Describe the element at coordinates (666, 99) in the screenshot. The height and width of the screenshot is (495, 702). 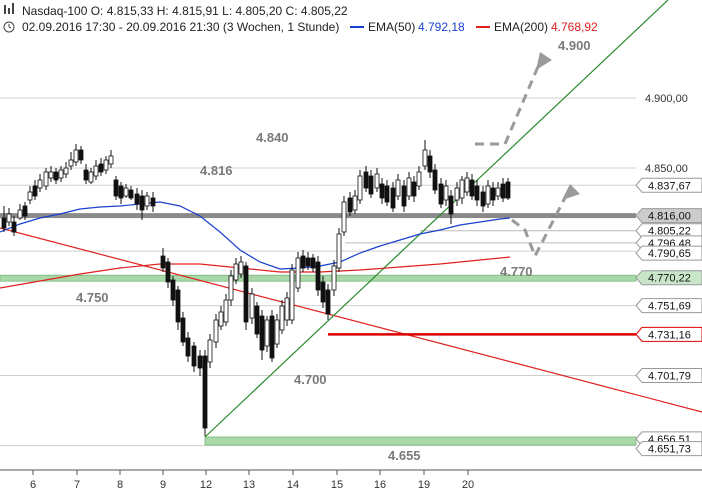
I see `y-axis-label: 4.900,00` at that location.